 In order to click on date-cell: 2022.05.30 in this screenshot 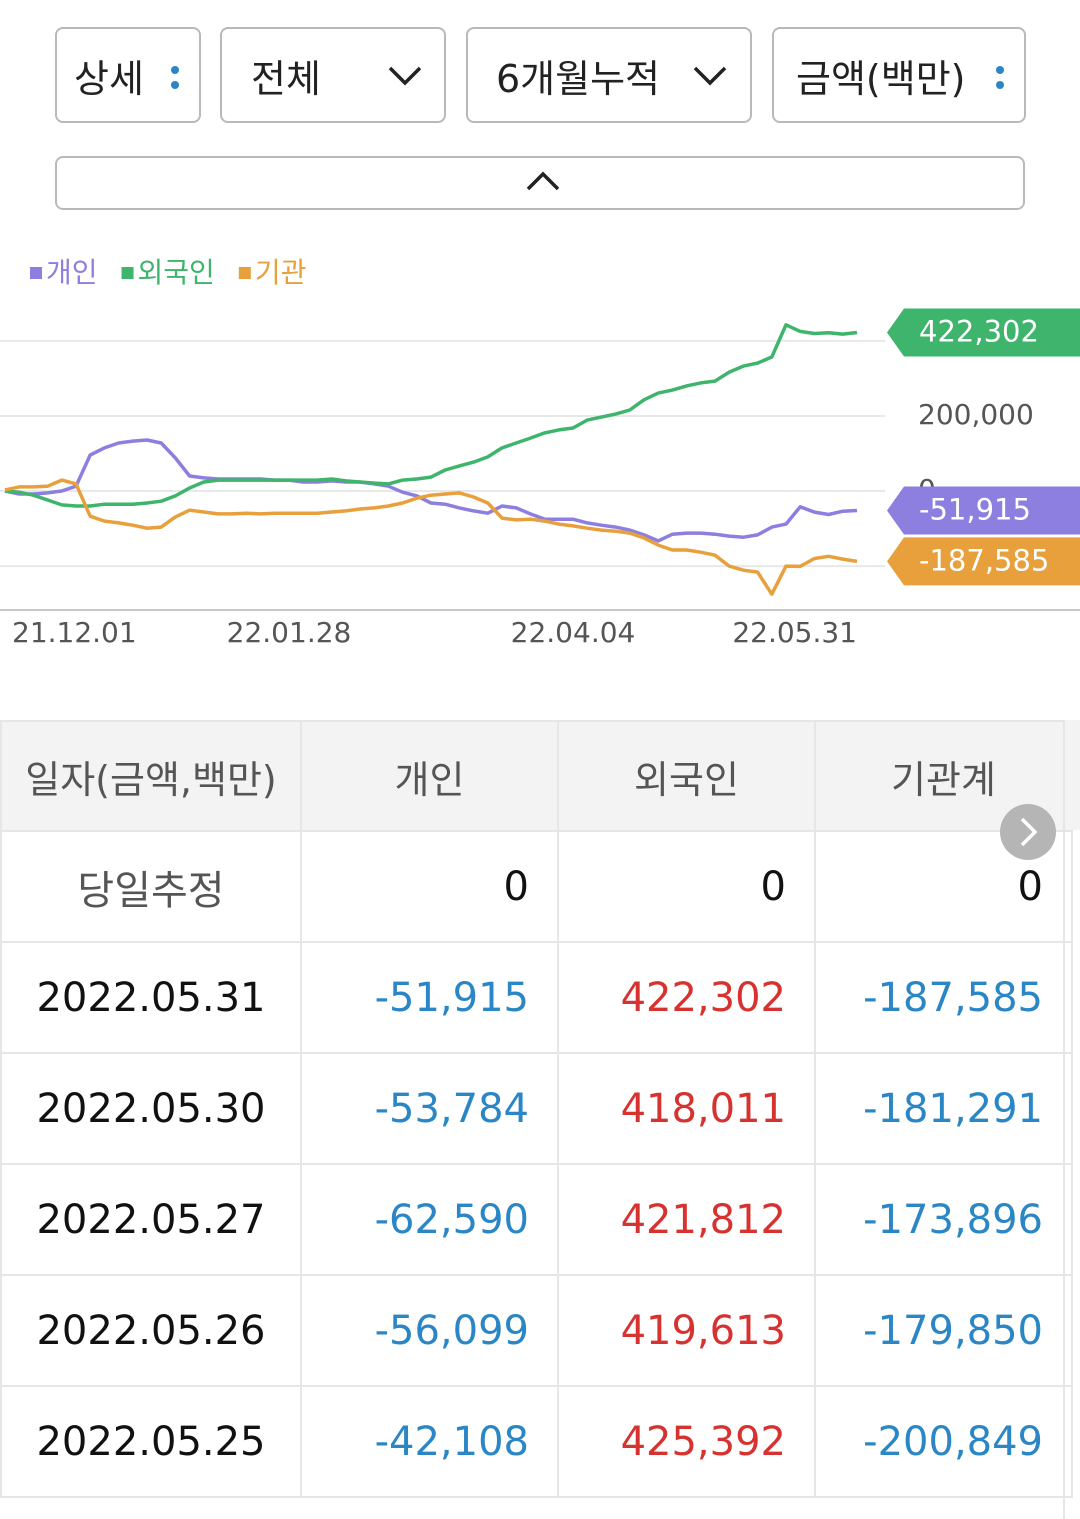, I will do `click(151, 1108)`.